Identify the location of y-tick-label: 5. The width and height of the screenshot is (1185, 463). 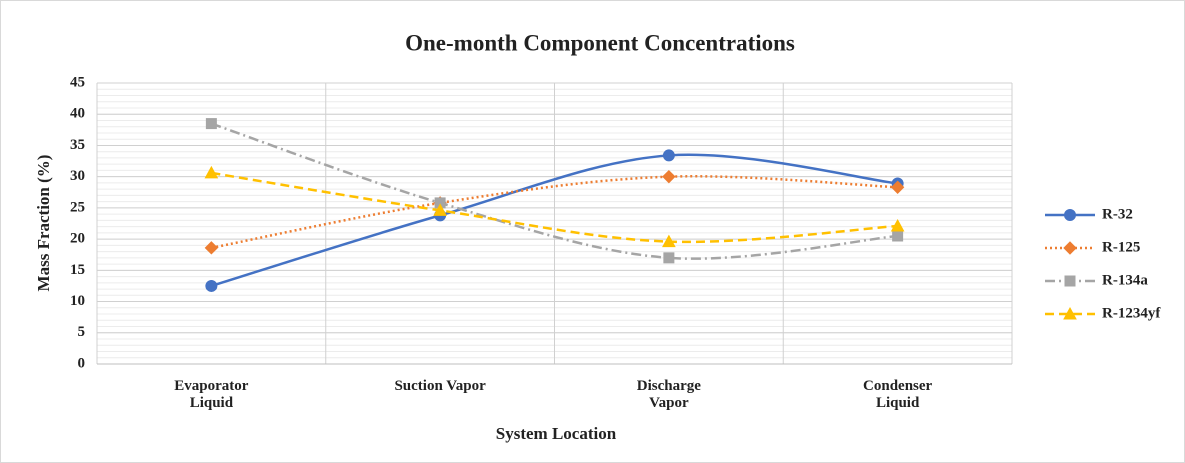
(82, 332).